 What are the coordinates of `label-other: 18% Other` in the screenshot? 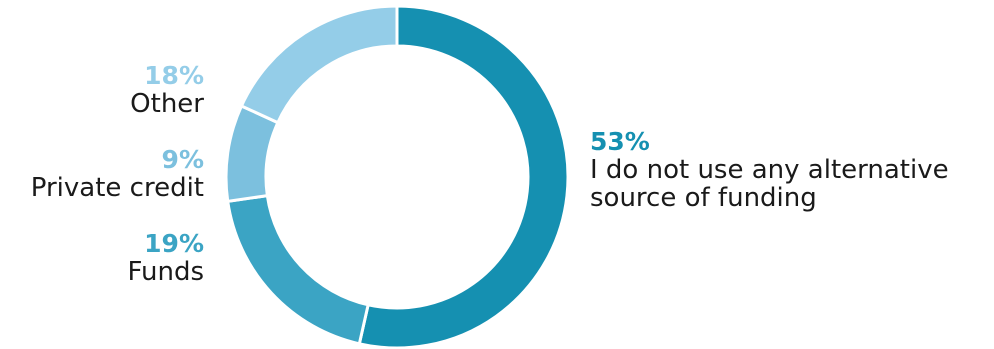 It's located at (167, 90).